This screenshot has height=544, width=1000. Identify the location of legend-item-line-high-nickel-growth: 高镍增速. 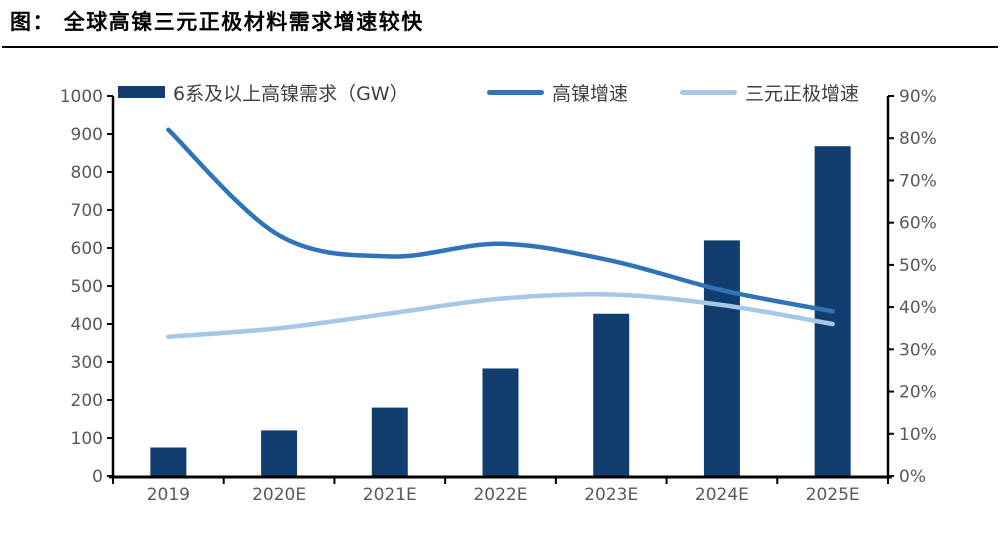
(558, 93).